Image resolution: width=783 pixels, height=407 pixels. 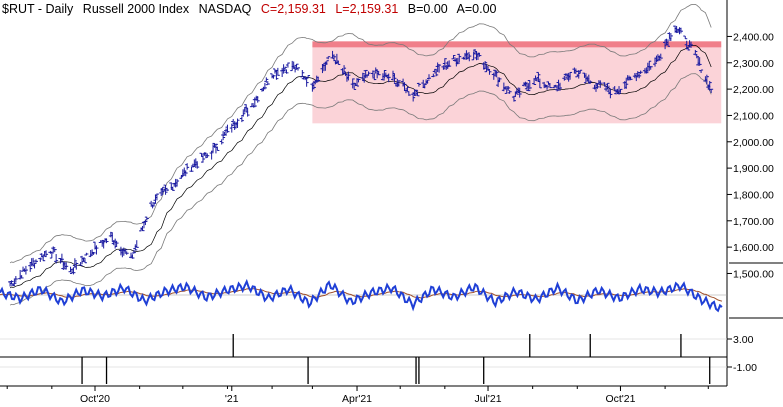 I want to click on bid-value: B=0.00, so click(x=427, y=9).